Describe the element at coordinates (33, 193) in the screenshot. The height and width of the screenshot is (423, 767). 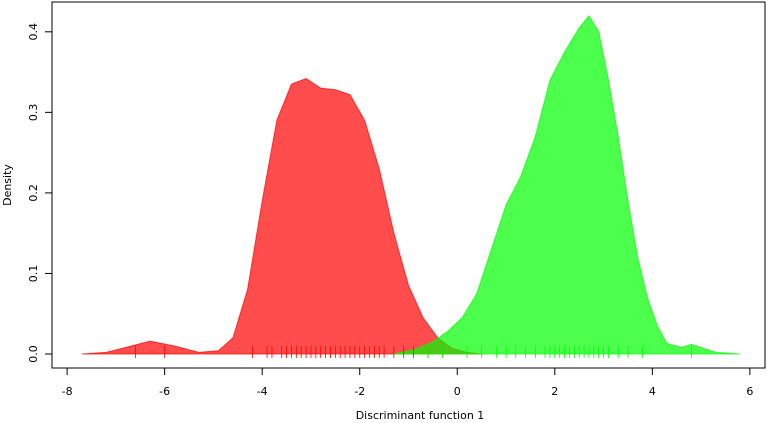
I see `y-tick-label: 0.2` at that location.